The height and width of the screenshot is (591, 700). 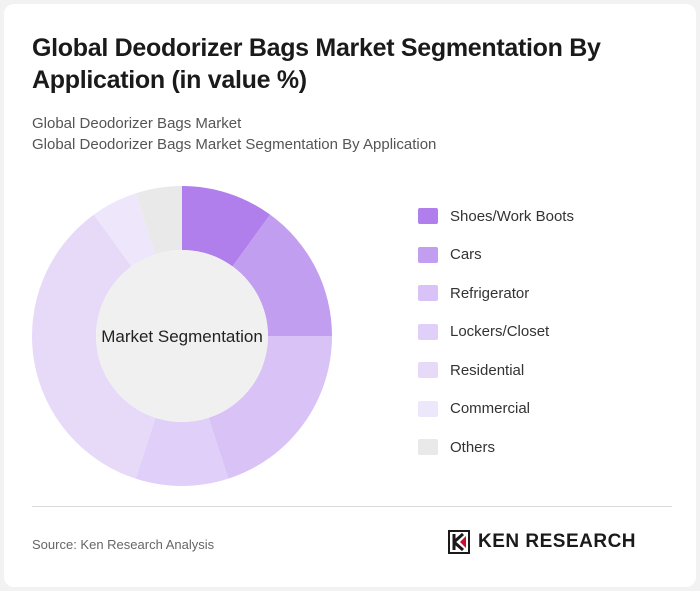 I want to click on slice-residential, so click(x=93, y=346).